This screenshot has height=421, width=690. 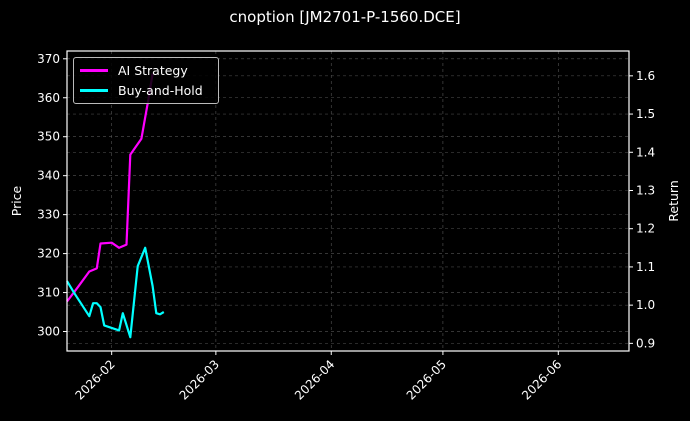 I want to click on left-axis-ticks: 300 310 320 330 340 350 360 370, so click(x=52, y=195).